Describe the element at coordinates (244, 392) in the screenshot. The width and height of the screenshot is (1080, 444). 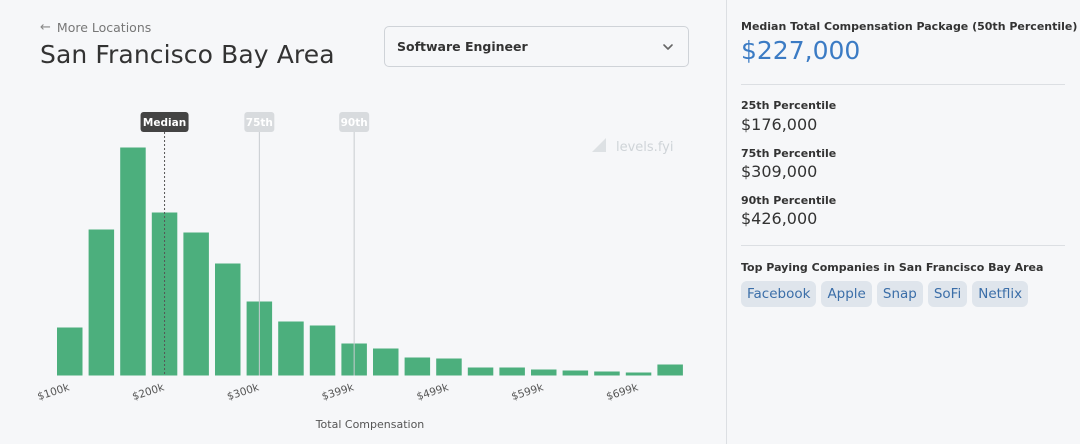
I see `x-tick-label: $300k` at that location.